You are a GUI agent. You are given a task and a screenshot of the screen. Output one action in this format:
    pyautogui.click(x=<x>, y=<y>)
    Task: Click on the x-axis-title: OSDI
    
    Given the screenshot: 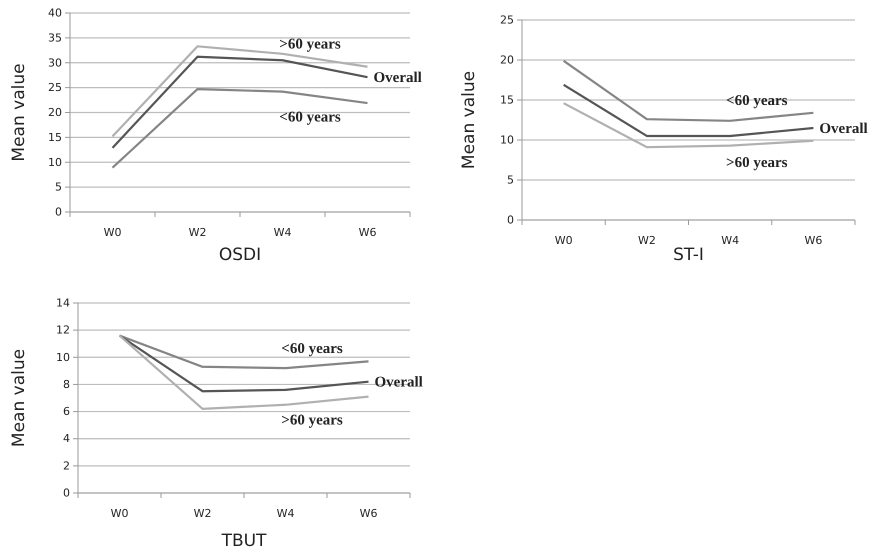 What is the action you would take?
    pyautogui.click(x=240, y=255)
    